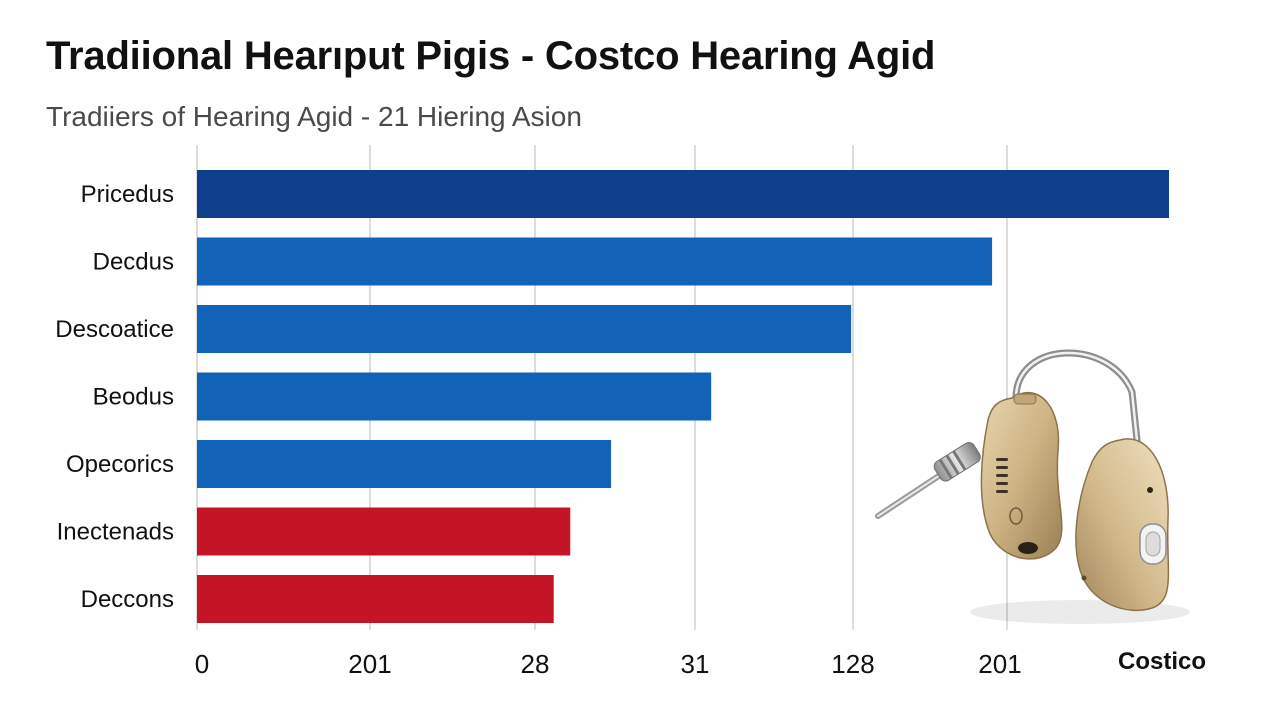  I want to click on category-label: Descoatice, so click(114, 329).